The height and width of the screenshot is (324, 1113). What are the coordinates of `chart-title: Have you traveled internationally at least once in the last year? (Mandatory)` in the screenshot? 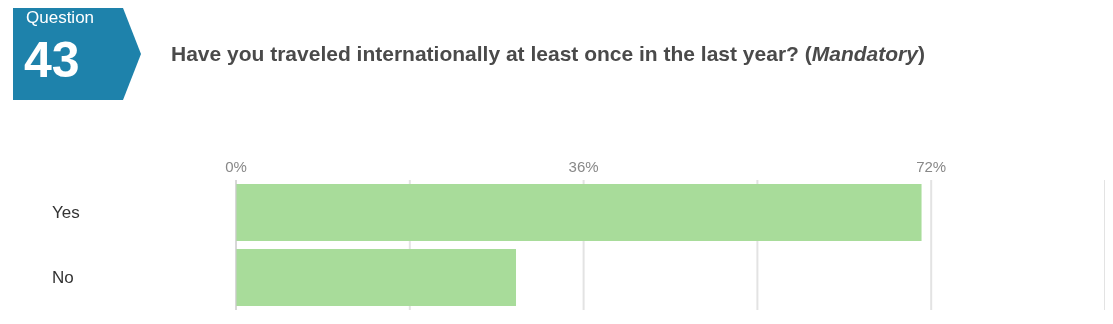 It's located at (548, 54).